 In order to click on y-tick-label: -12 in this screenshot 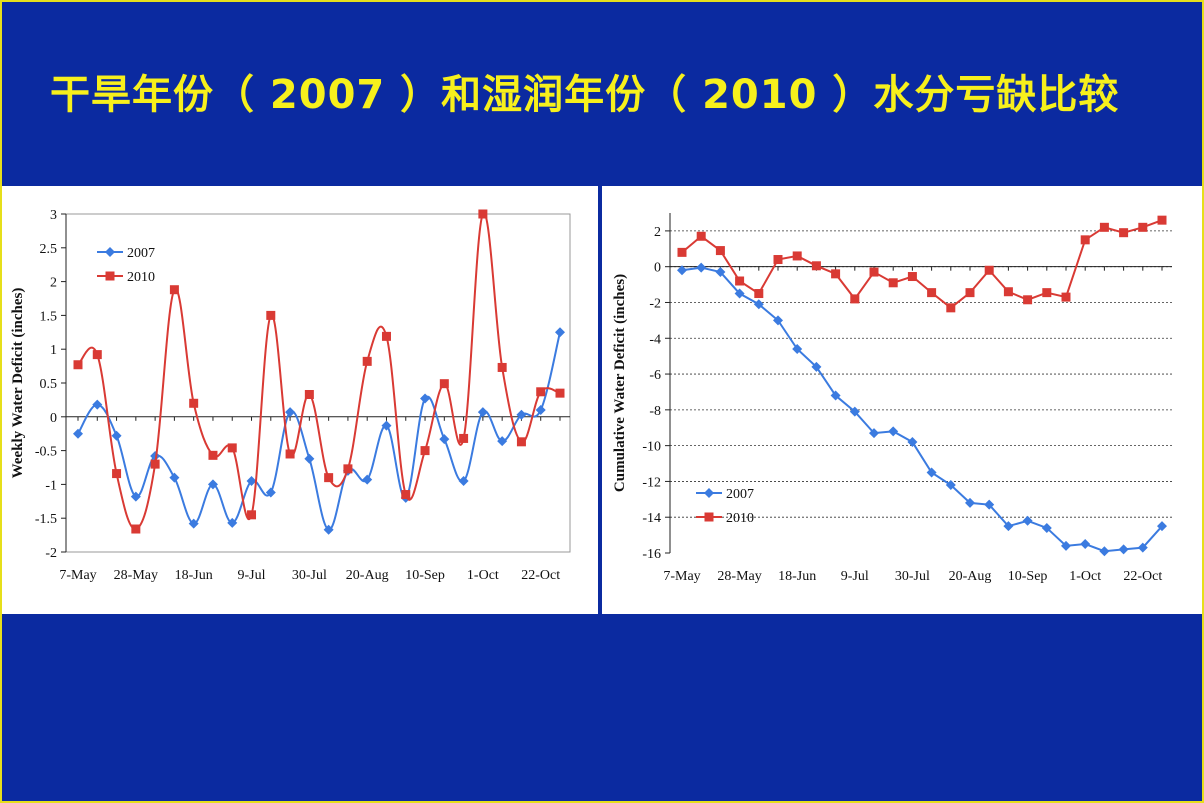, I will do `click(651, 482)`.